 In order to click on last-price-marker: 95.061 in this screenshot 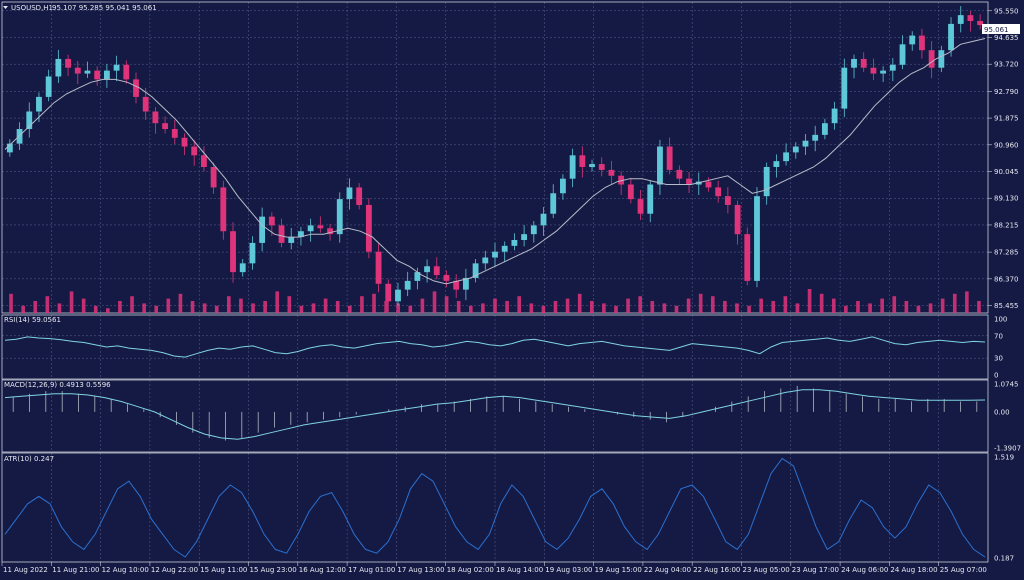, I will do `click(1001, 29)`.